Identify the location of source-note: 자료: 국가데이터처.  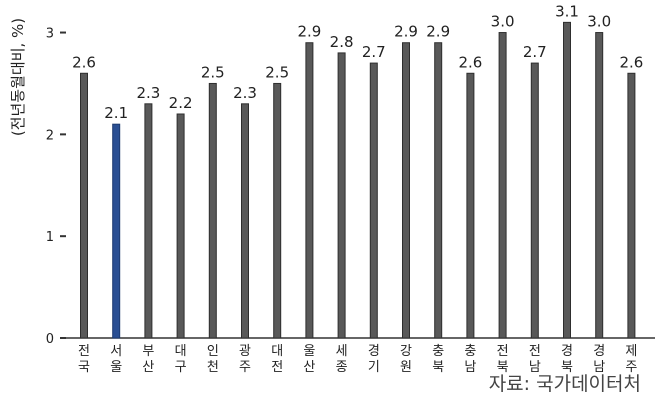
(564, 384).